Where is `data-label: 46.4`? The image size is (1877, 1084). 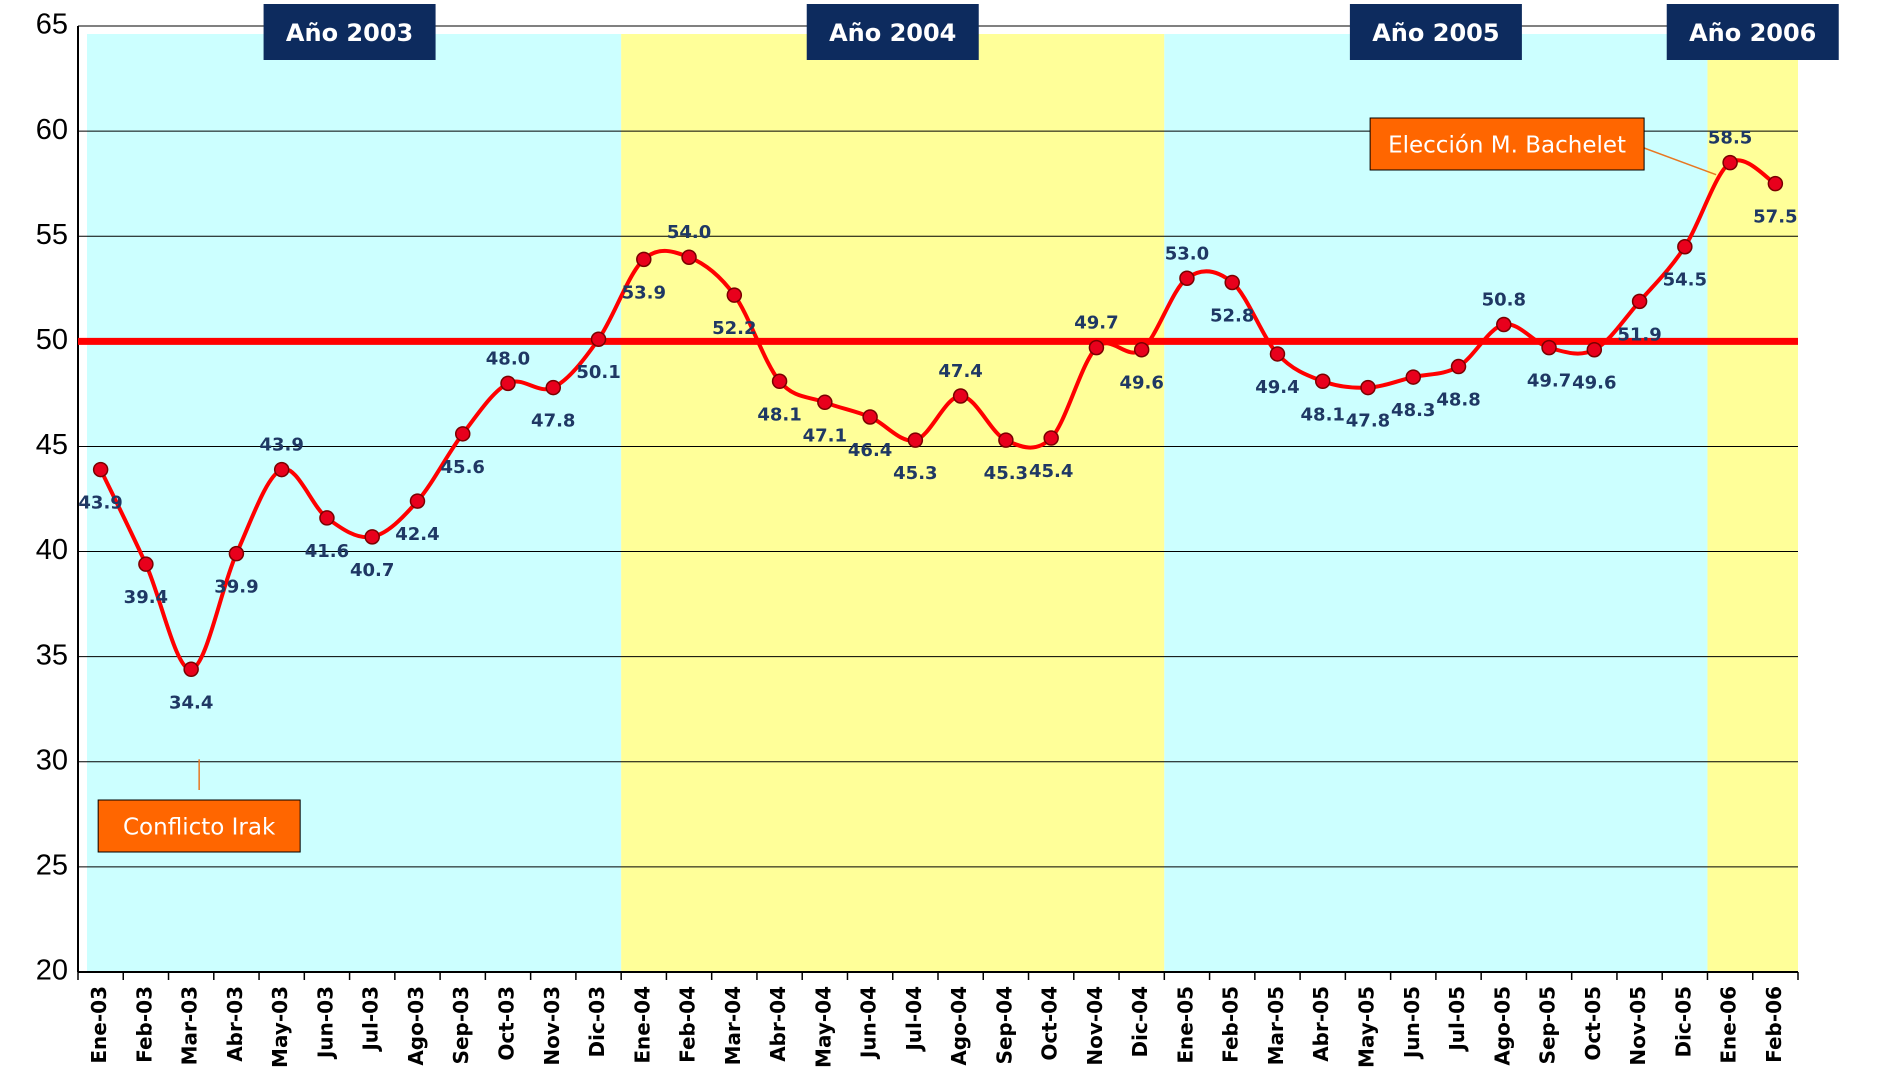 data-label: 46.4 is located at coordinates (870, 450).